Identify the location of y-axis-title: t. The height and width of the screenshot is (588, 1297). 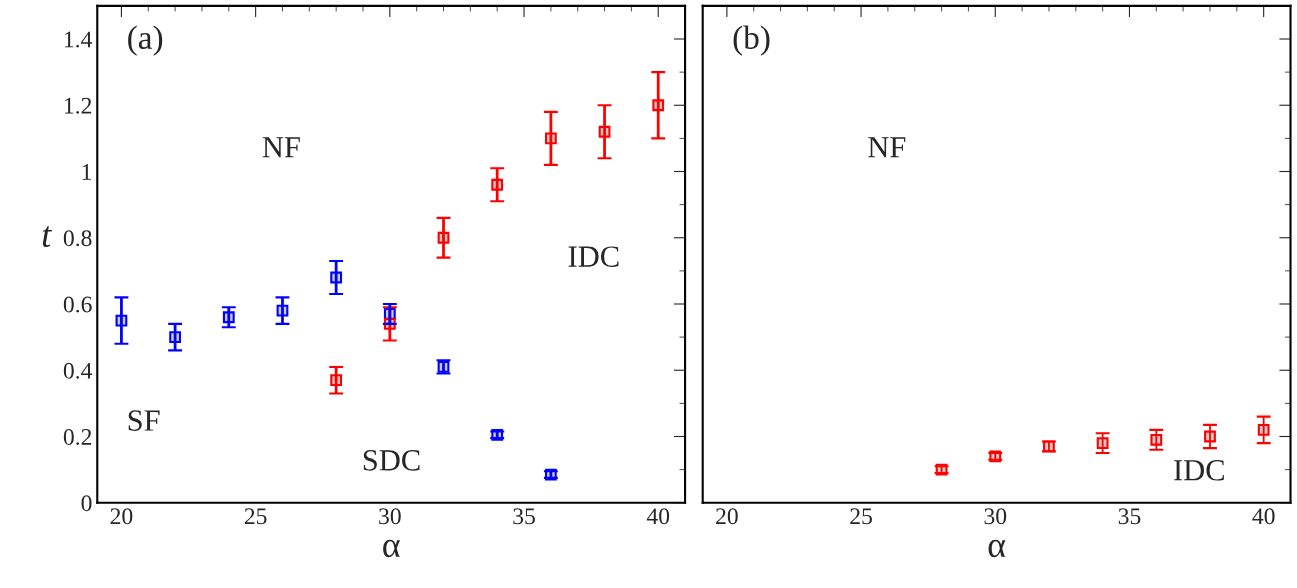
(47, 236).